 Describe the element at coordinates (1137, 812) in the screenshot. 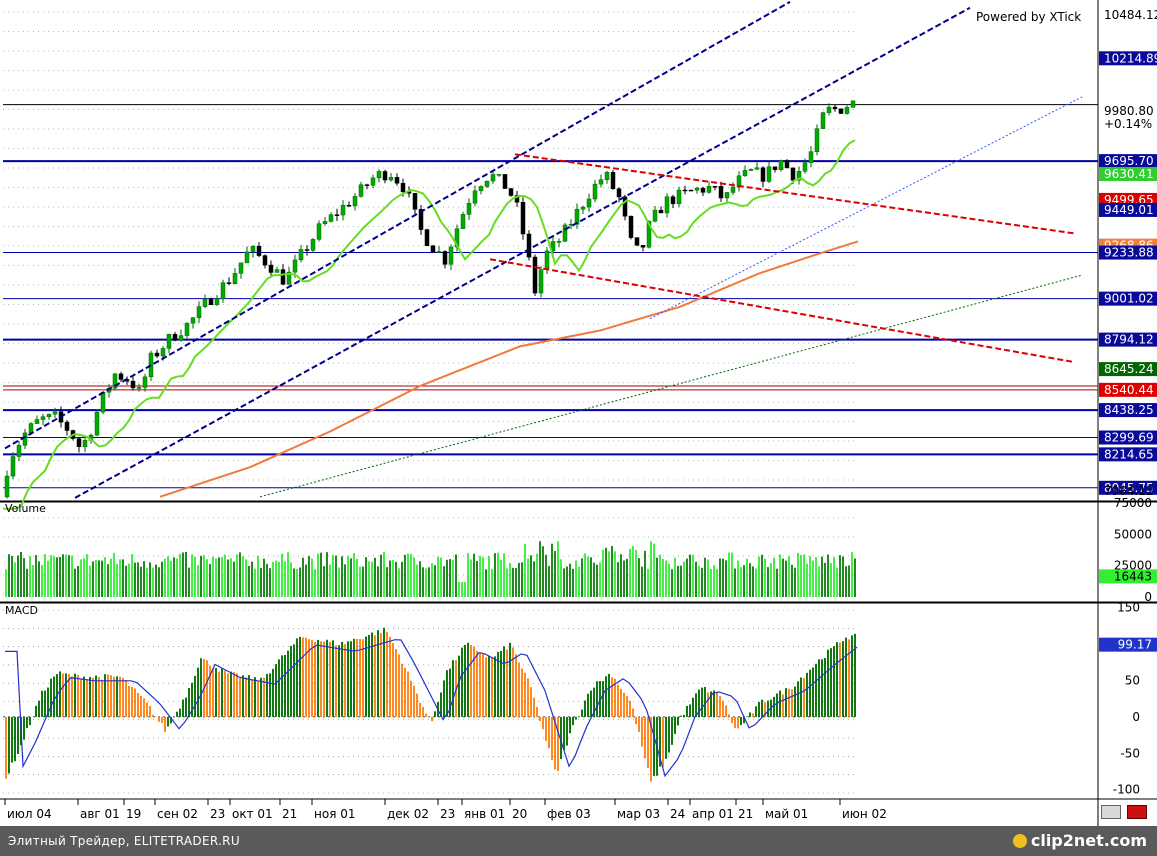

I see `exit-icon` at that location.